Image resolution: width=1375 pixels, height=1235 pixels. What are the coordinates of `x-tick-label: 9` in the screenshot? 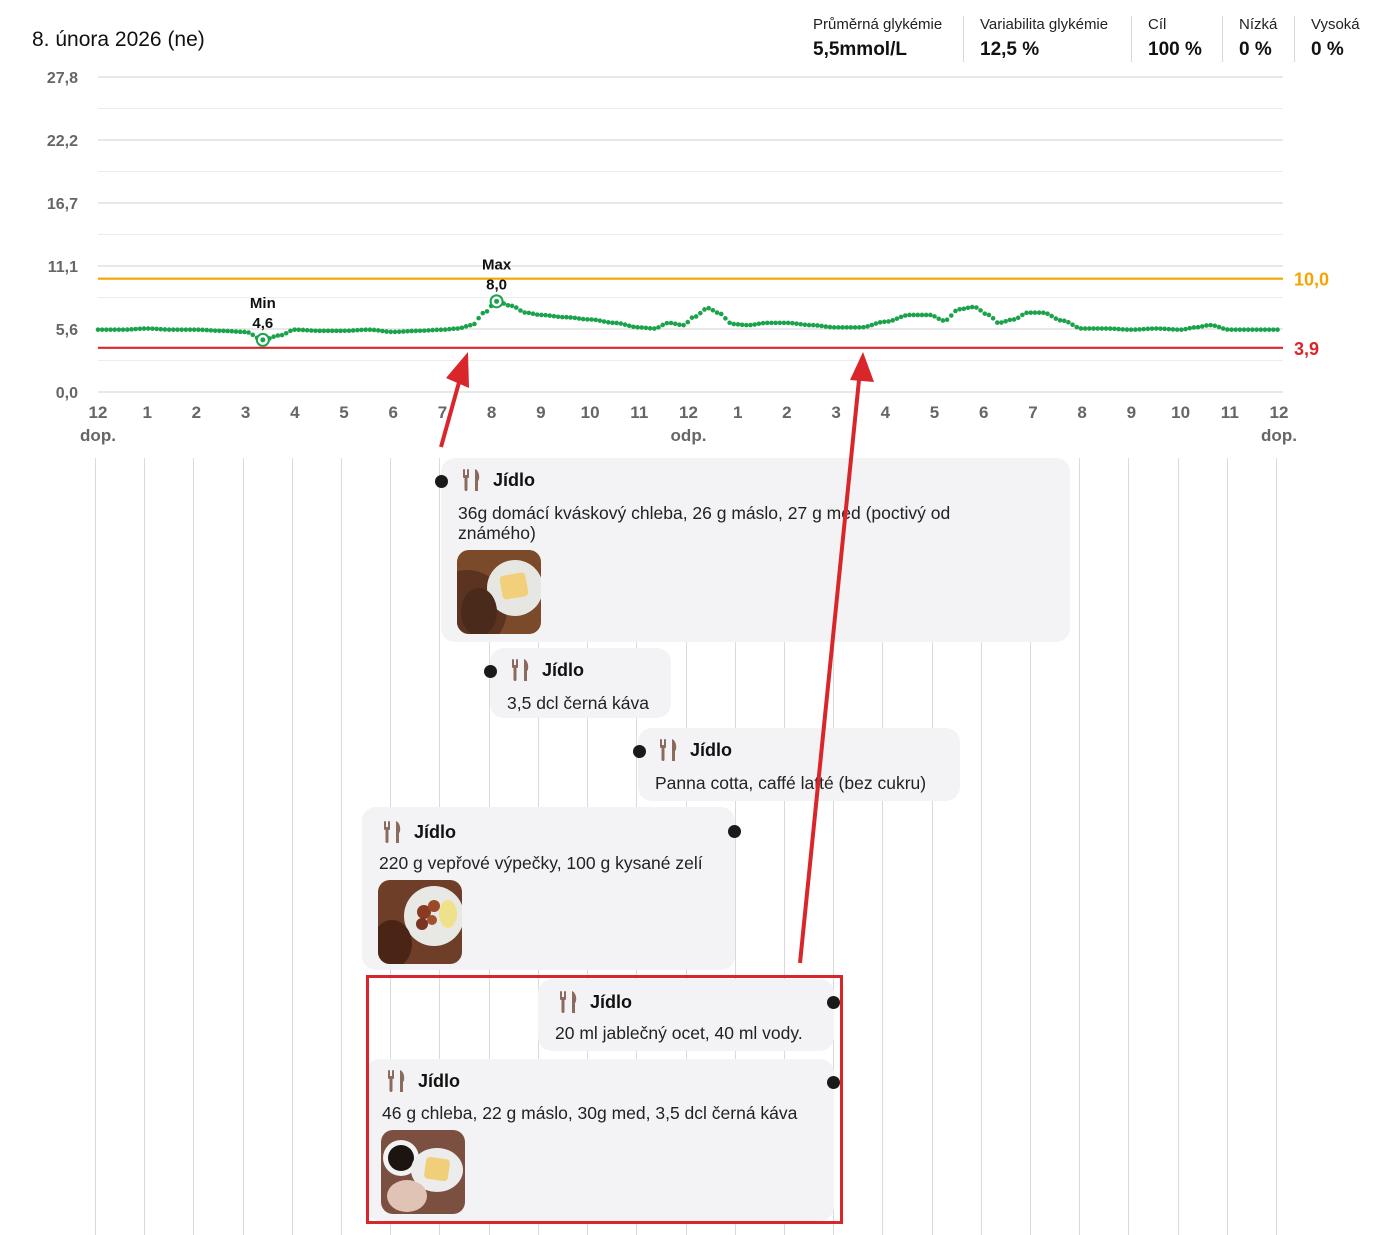 It's located at (1131, 412).